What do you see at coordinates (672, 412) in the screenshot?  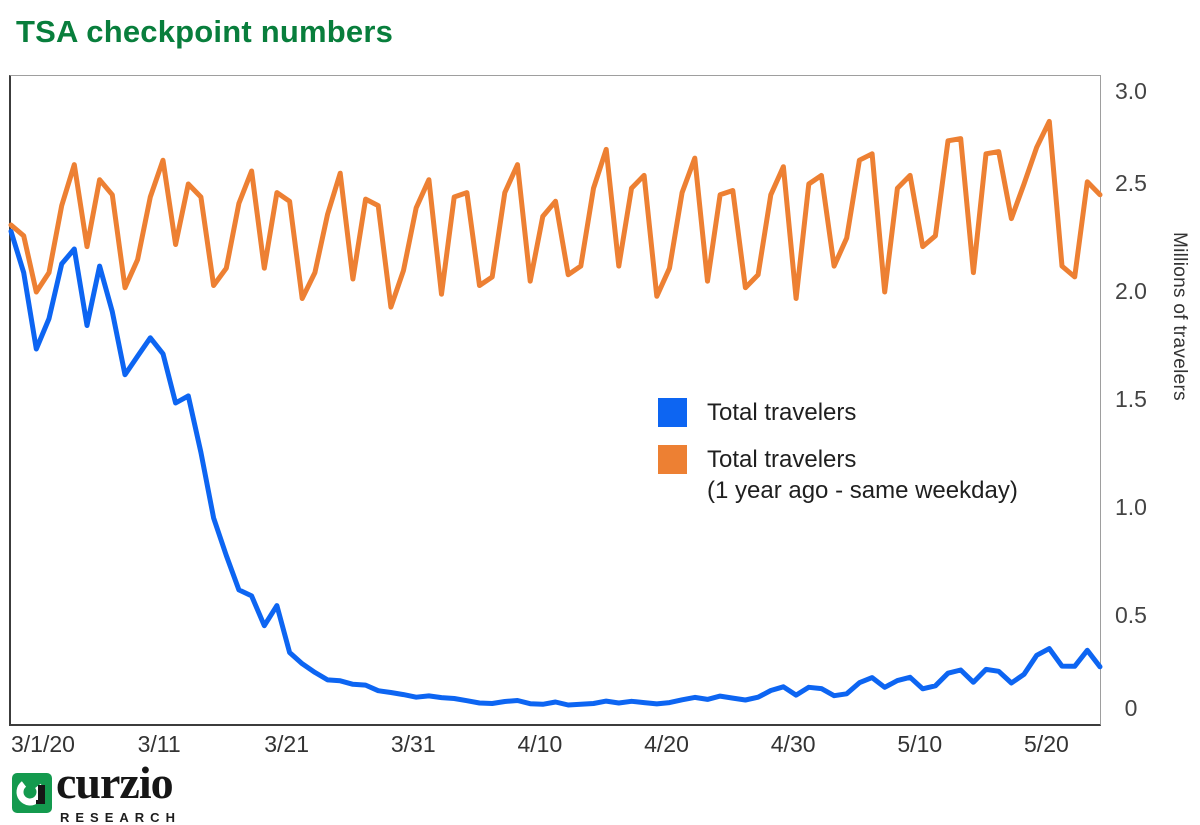 I see `legend-swatch-blue` at bounding box center [672, 412].